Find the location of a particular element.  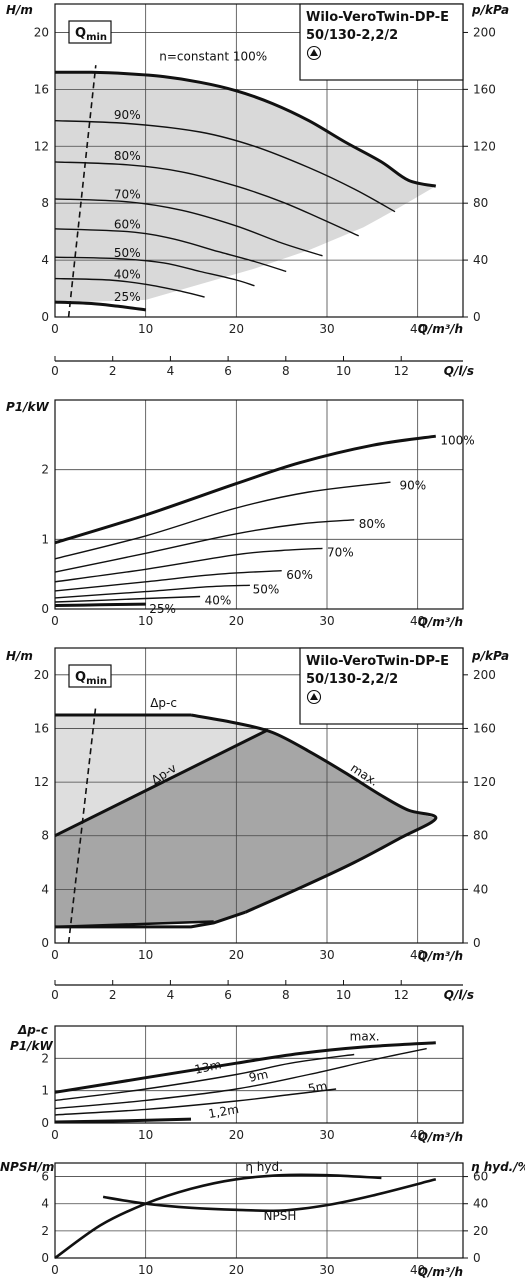

flow-axis-tick-label: 10 is located at coordinates (343, 995).